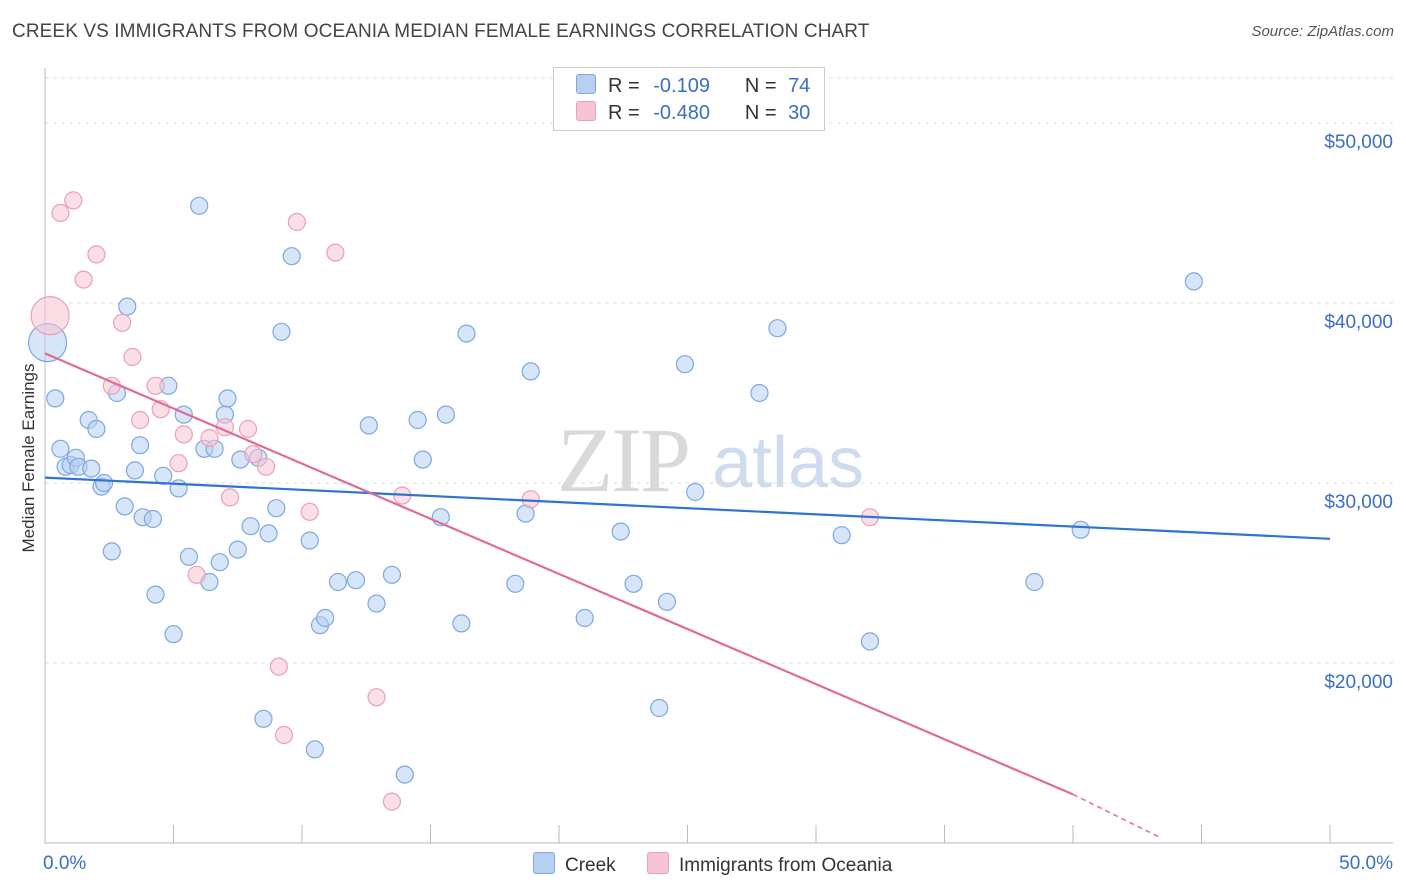 This screenshot has height=892, width=1406. I want to click on creek-legend-label: Creek, so click(590, 865).